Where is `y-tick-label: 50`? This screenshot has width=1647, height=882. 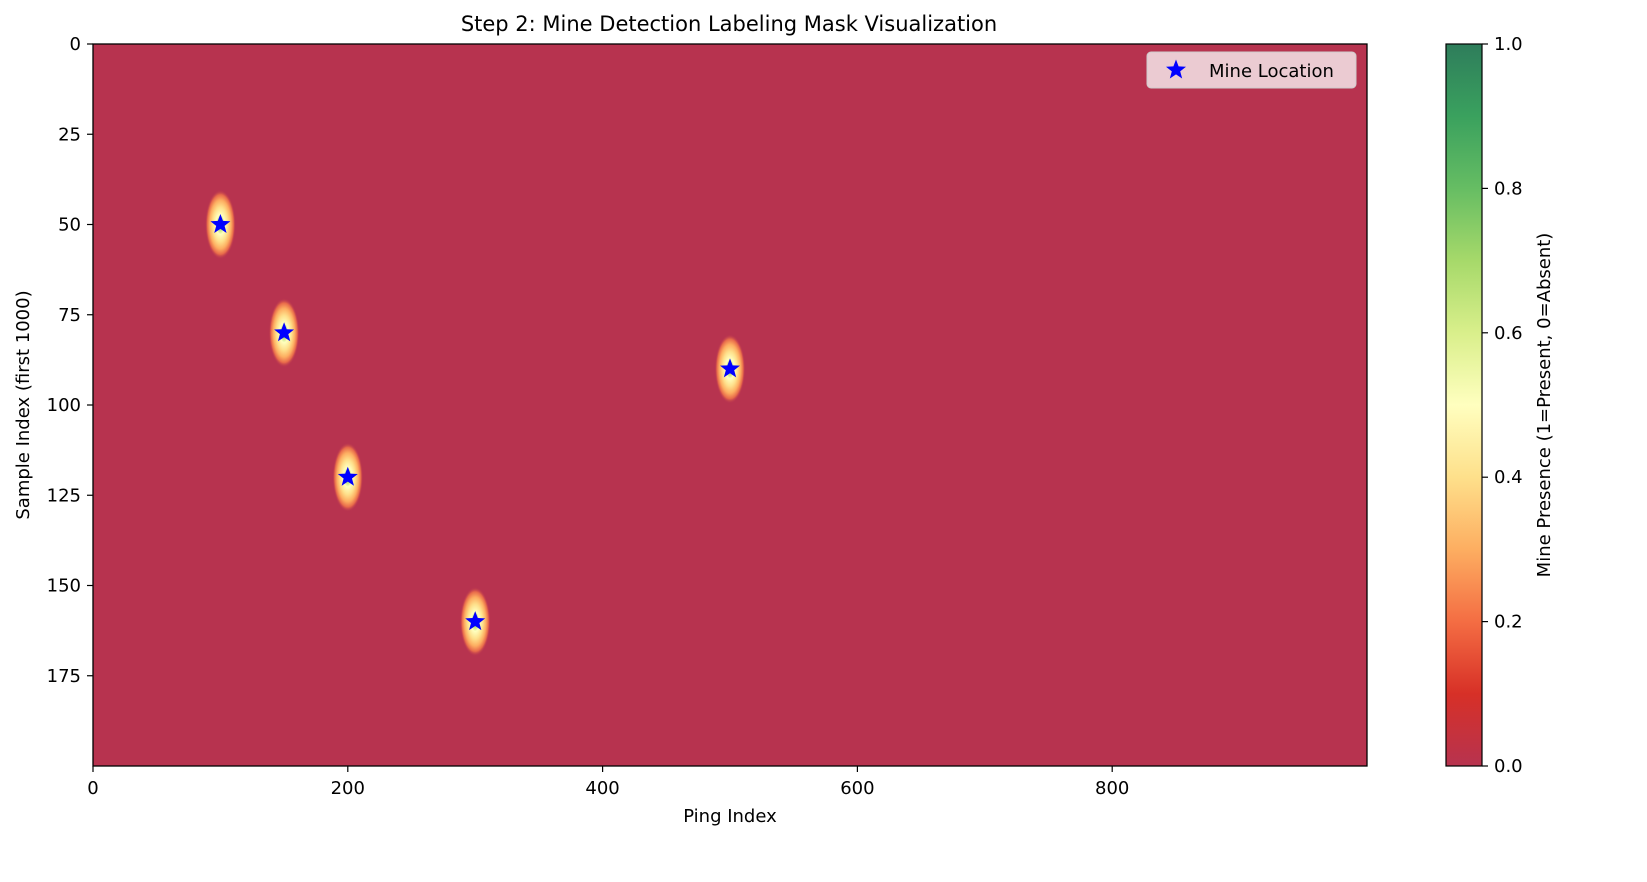 y-tick-label: 50 is located at coordinates (69, 225).